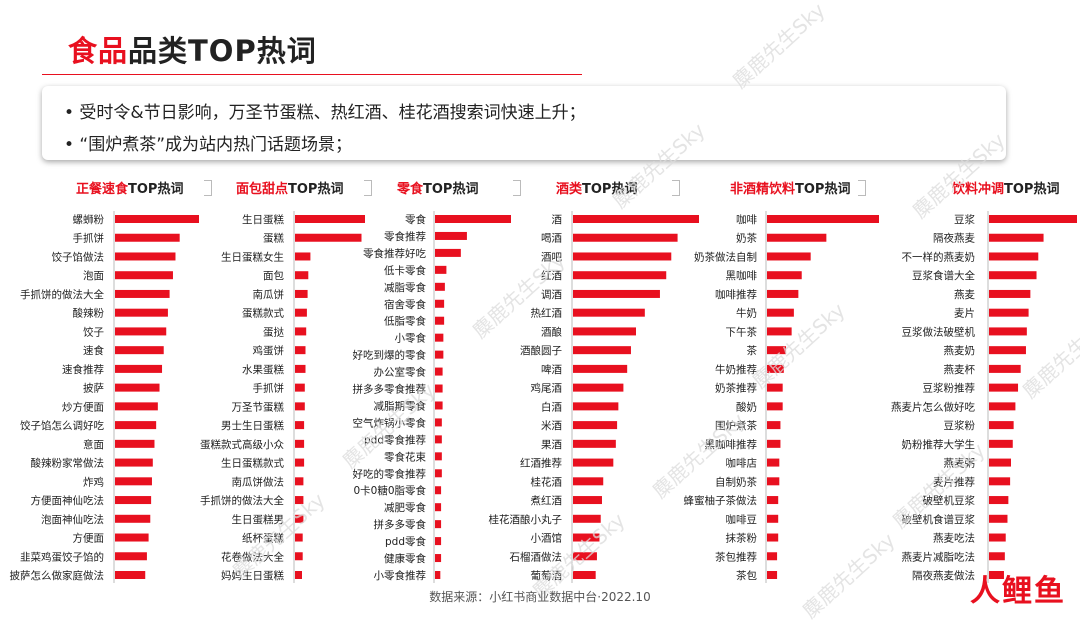 The image size is (1080, 624). I want to click on category-label: 拼多多零食, so click(400, 524).